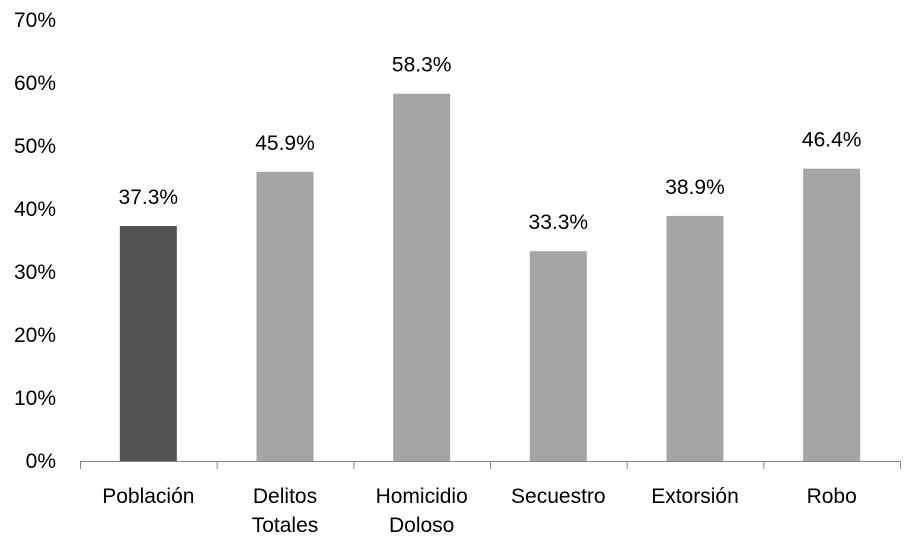 Image resolution: width=905 pixels, height=537 pixels. I want to click on y-tick-label: 50%, so click(35, 146).